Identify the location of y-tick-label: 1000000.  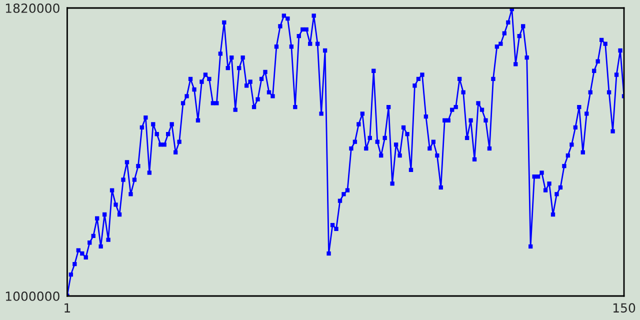
(33, 296).